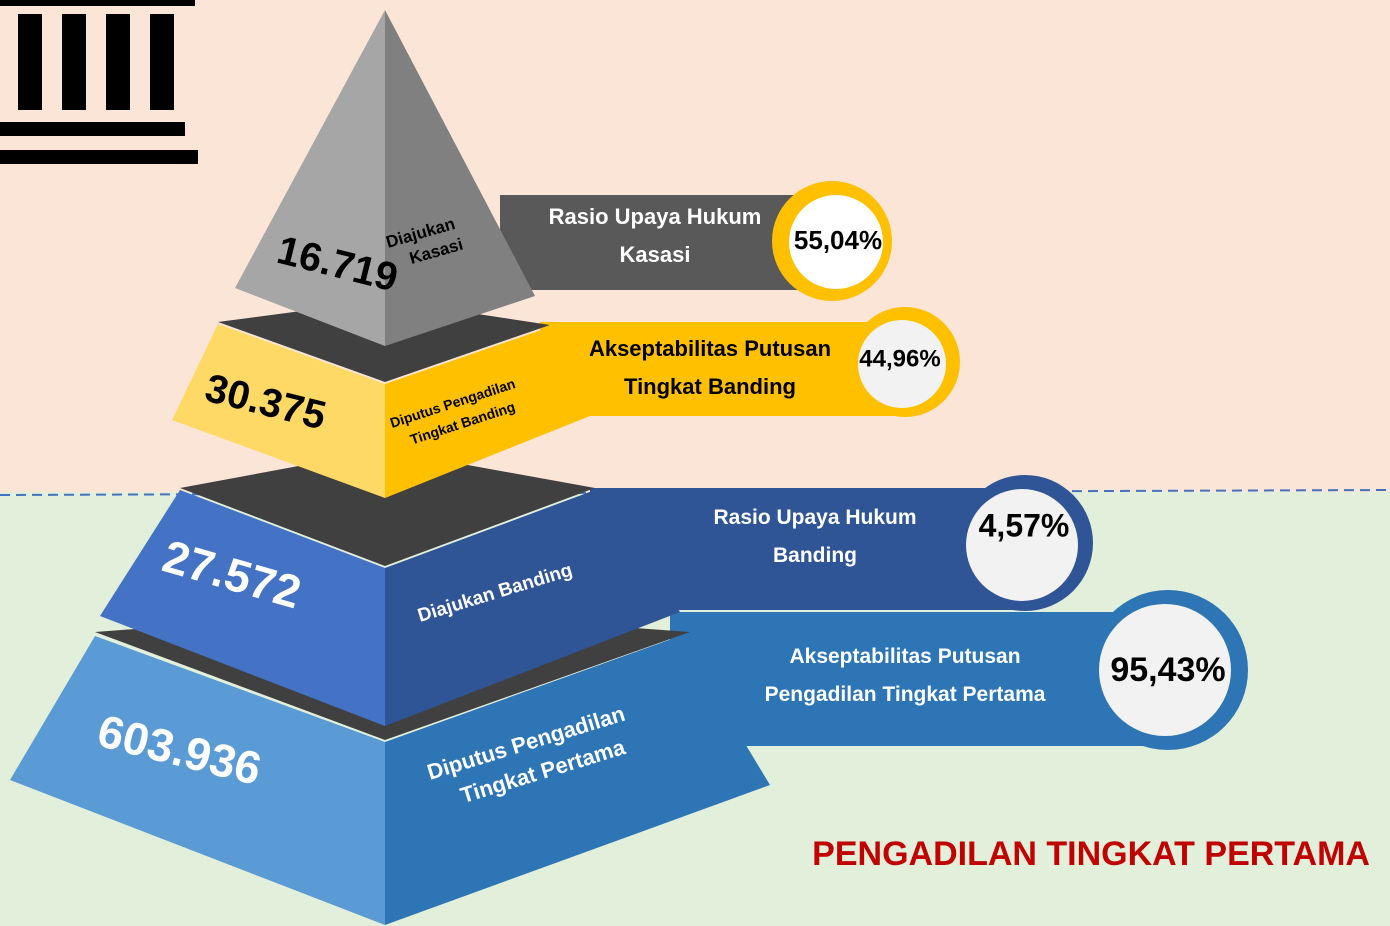 The image size is (1390, 926). Describe the element at coordinates (1167, 670) in the screenshot. I see `ratio-value: 95,43%` at that location.